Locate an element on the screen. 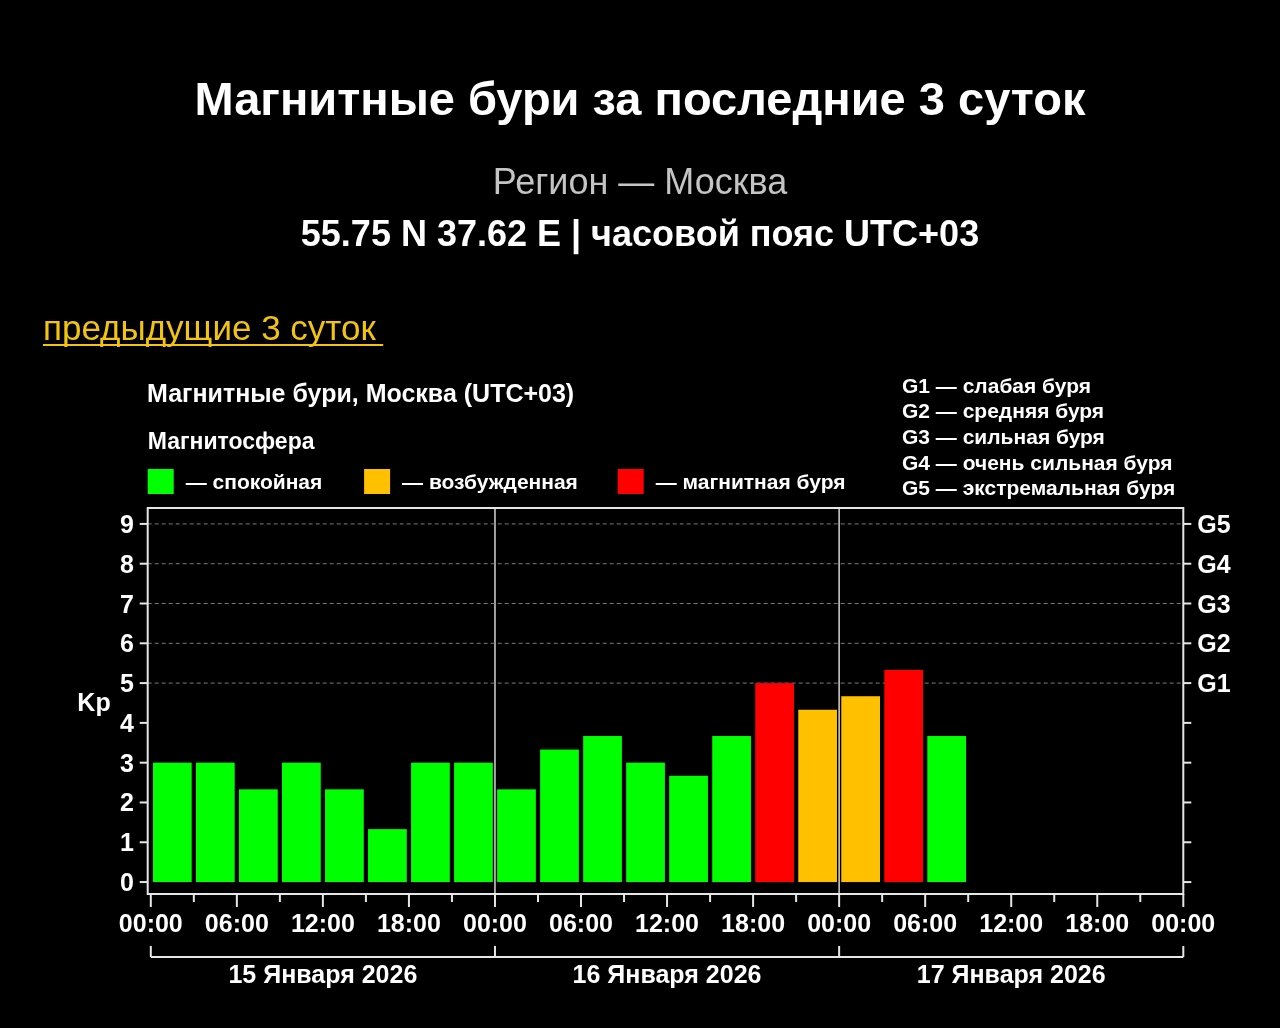  x2-tick-label: 17 Января 2026 is located at coordinates (1011, 974).